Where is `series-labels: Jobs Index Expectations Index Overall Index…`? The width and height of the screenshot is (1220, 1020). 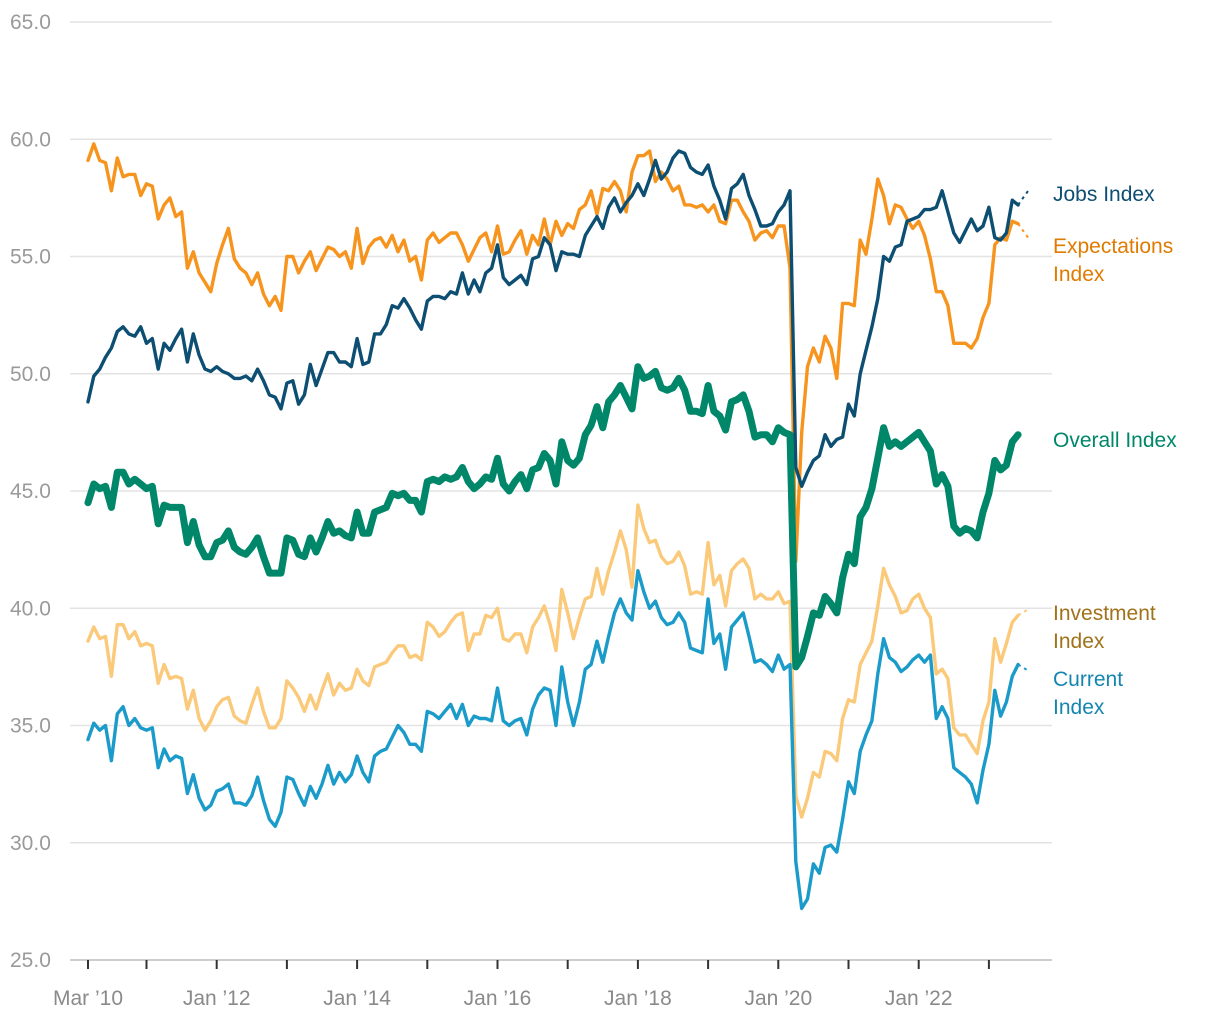 series-labels: Jobs Index Expectations Index Overall Index… is located at coordinates (1115, 451).